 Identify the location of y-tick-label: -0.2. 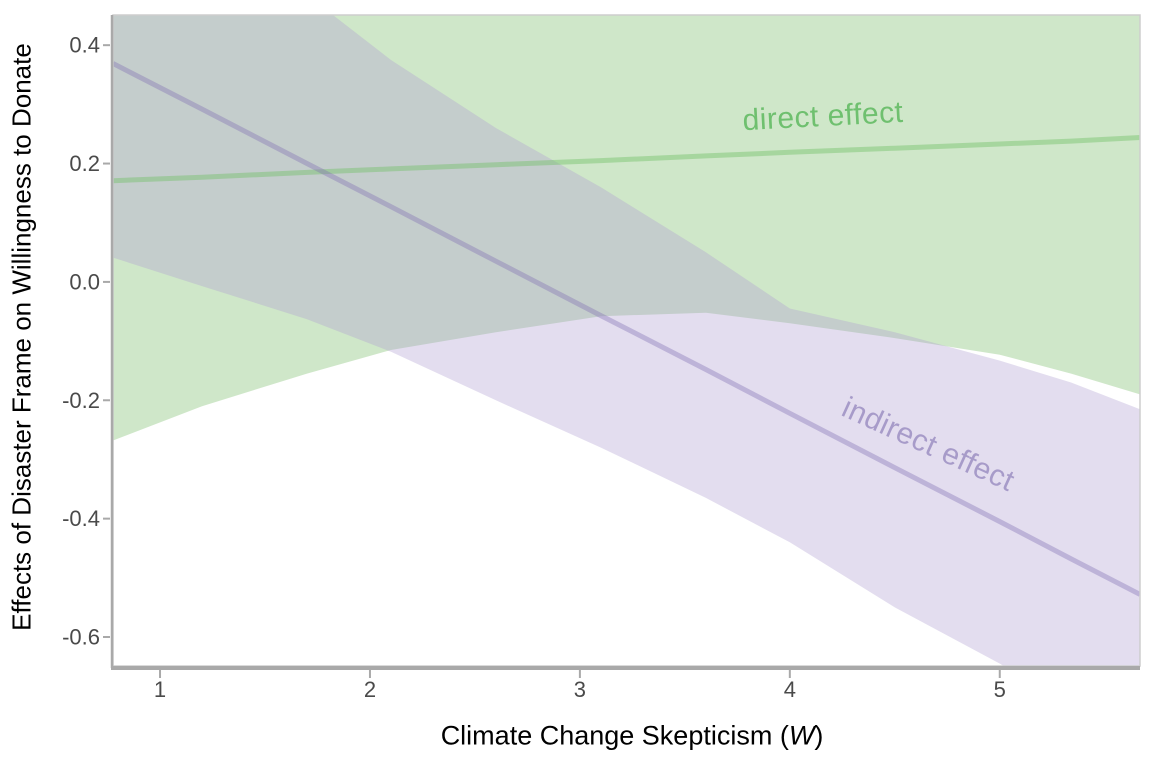
(81, 400).